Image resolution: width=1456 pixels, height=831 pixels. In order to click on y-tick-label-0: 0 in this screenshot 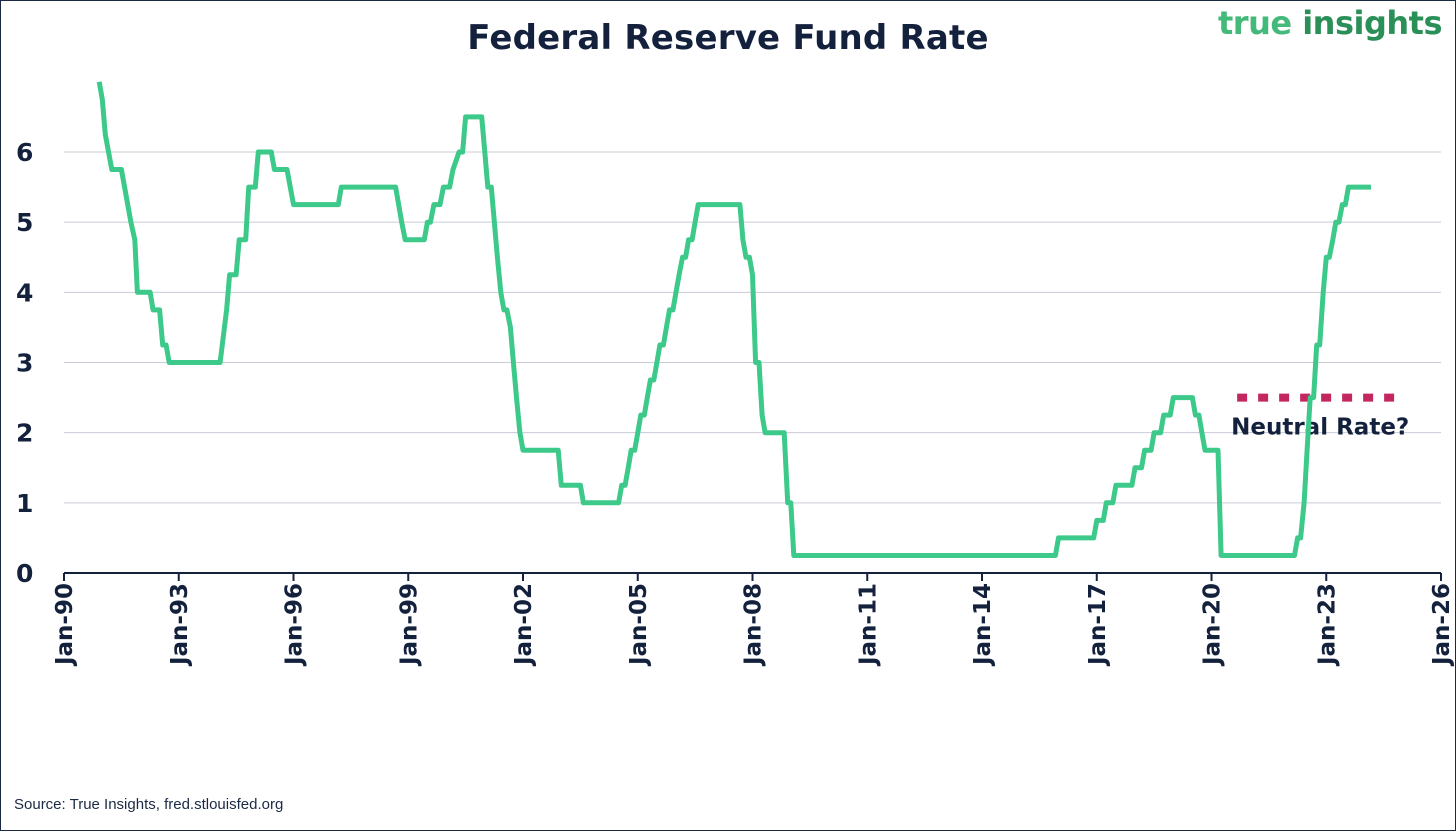, I will do `click(24, 573)`.